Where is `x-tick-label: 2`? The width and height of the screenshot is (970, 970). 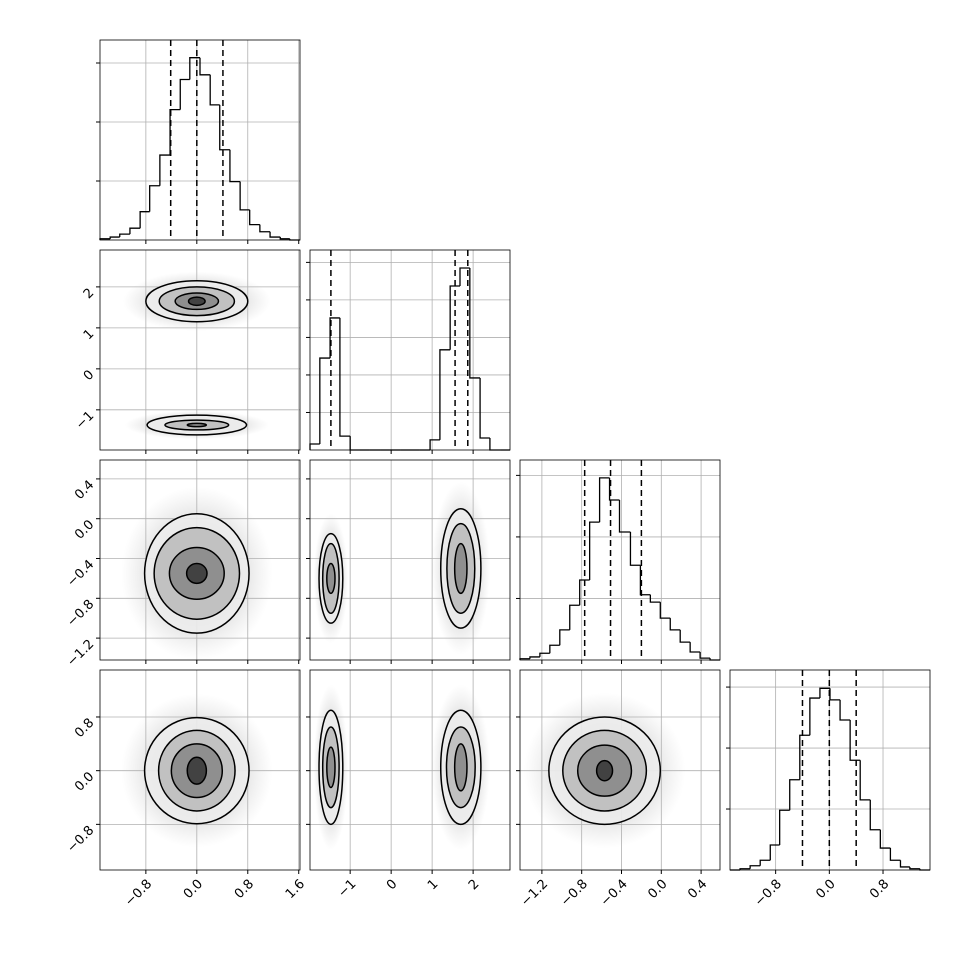
x-tick-label: 2 is located at coordinates (474, 885).